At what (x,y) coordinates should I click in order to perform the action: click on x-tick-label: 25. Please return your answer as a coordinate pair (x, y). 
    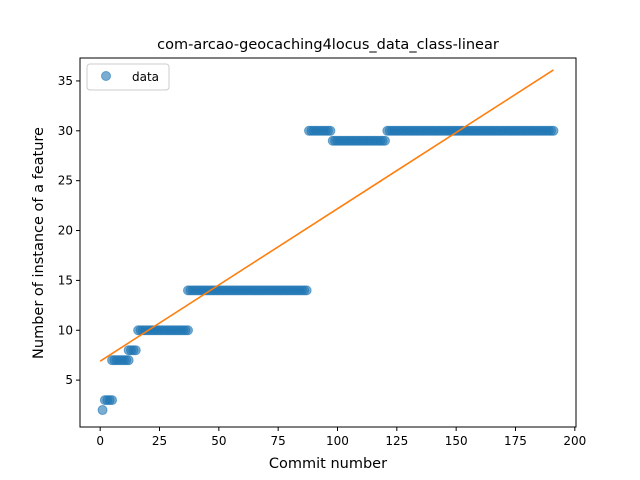
    Looking at the image, I should click on (159, 441).